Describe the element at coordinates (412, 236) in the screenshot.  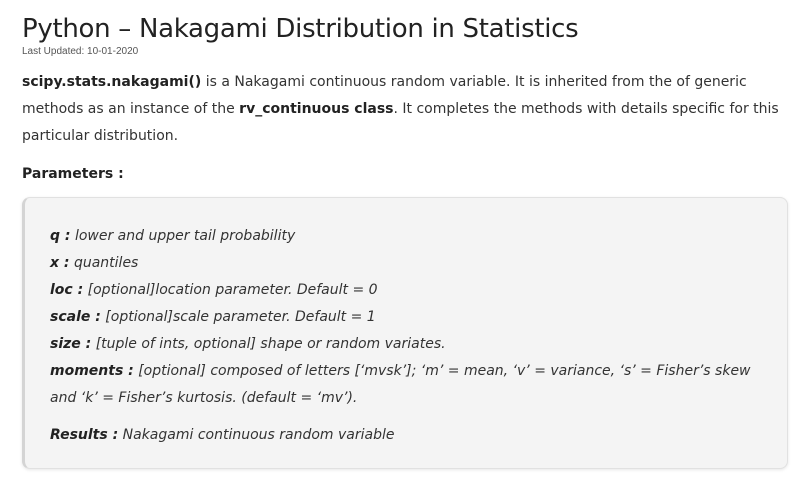
I see `param-q: q : lower and upper tail probability` at that location.